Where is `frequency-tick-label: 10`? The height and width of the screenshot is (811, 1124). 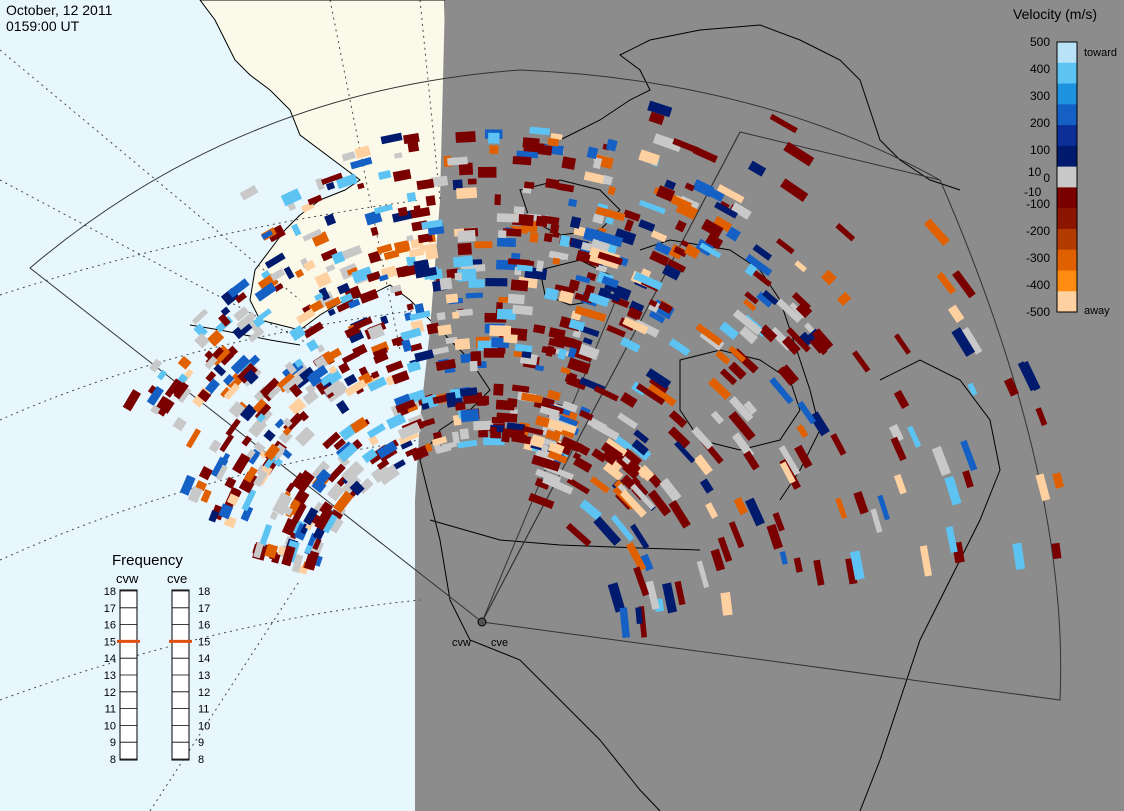
frequency-tick-label: 10 is located at coordinates (110, 726).